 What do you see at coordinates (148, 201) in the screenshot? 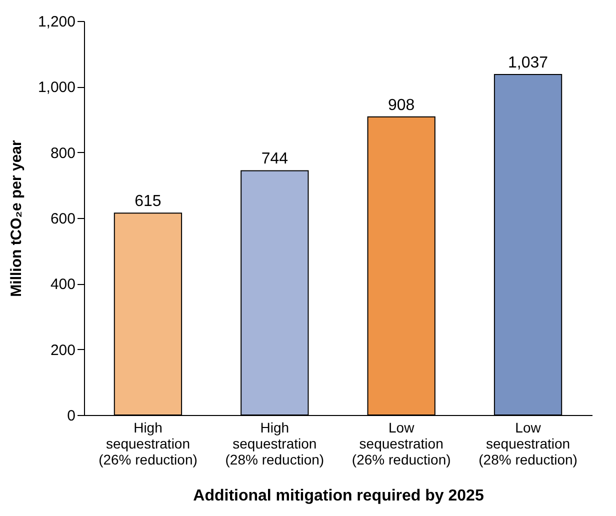
I see `data-label: 615` at bounding box center [148, 201].